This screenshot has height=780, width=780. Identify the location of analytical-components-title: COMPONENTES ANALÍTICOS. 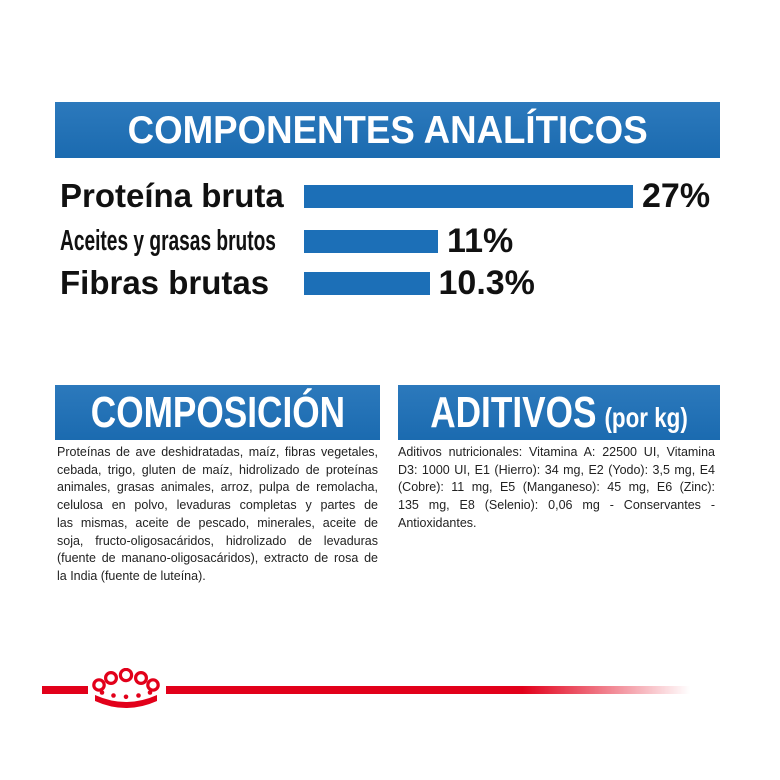
(387, 130).